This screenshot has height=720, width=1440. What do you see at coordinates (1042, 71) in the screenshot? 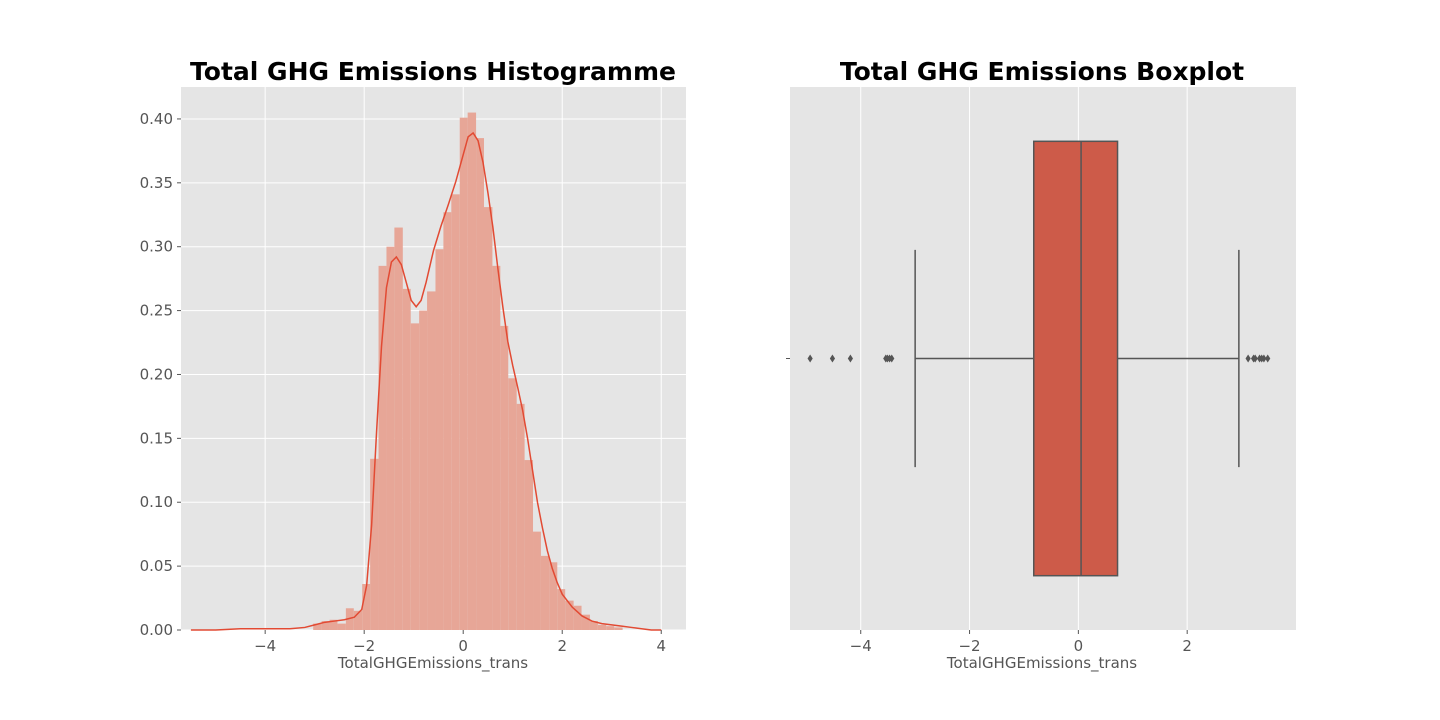
I see `boxplot-title: Total GHG Emissions Boxplot` at bounding box center [1042, 71].